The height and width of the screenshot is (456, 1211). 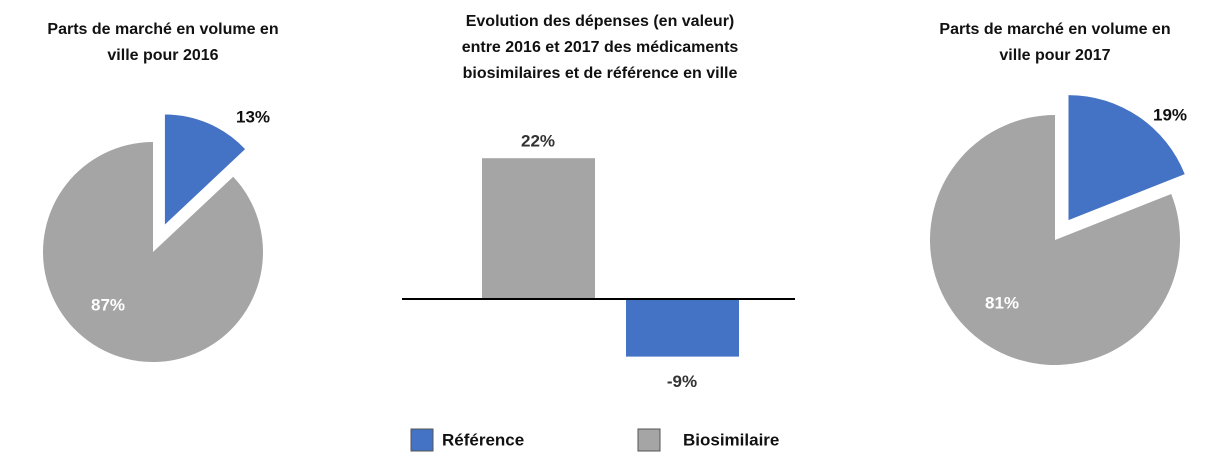 I want to click on value-label: -9%, so click(x=682, y=381).